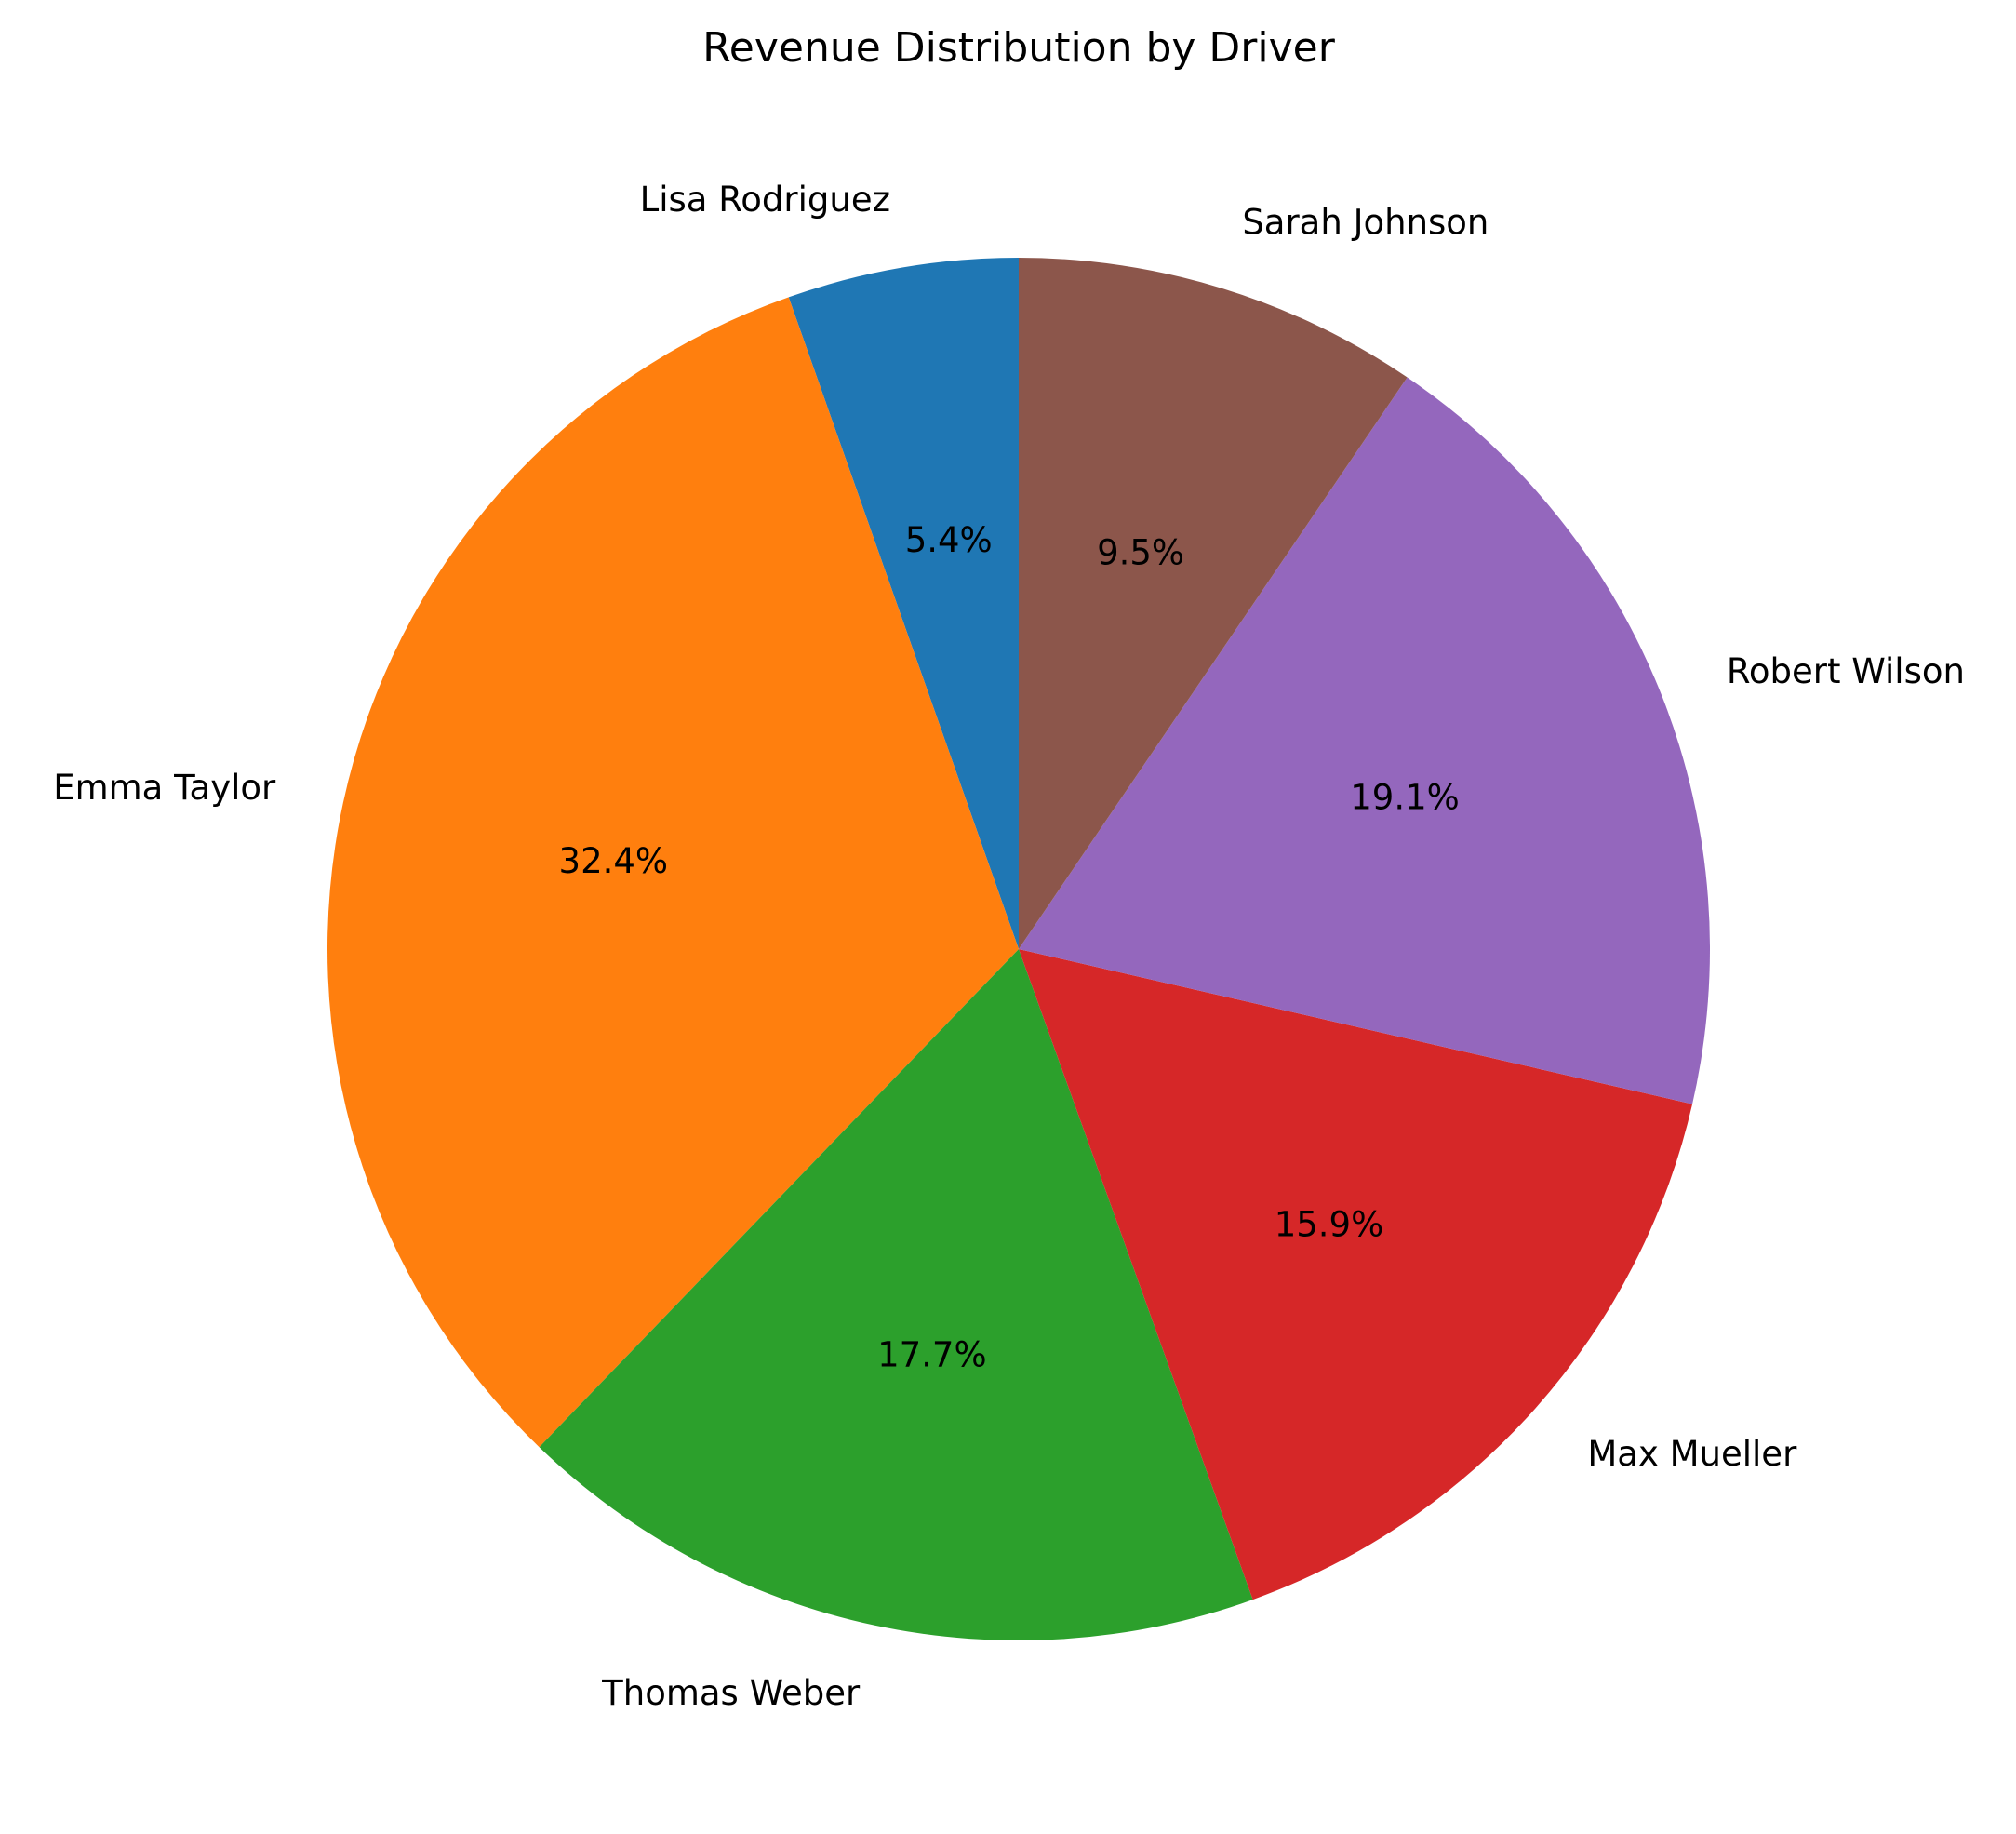  Describe the element at coordinates (164, 788) in the screenshot. I see `slice-label-emma-taylor: Emma Taylor` at that location.